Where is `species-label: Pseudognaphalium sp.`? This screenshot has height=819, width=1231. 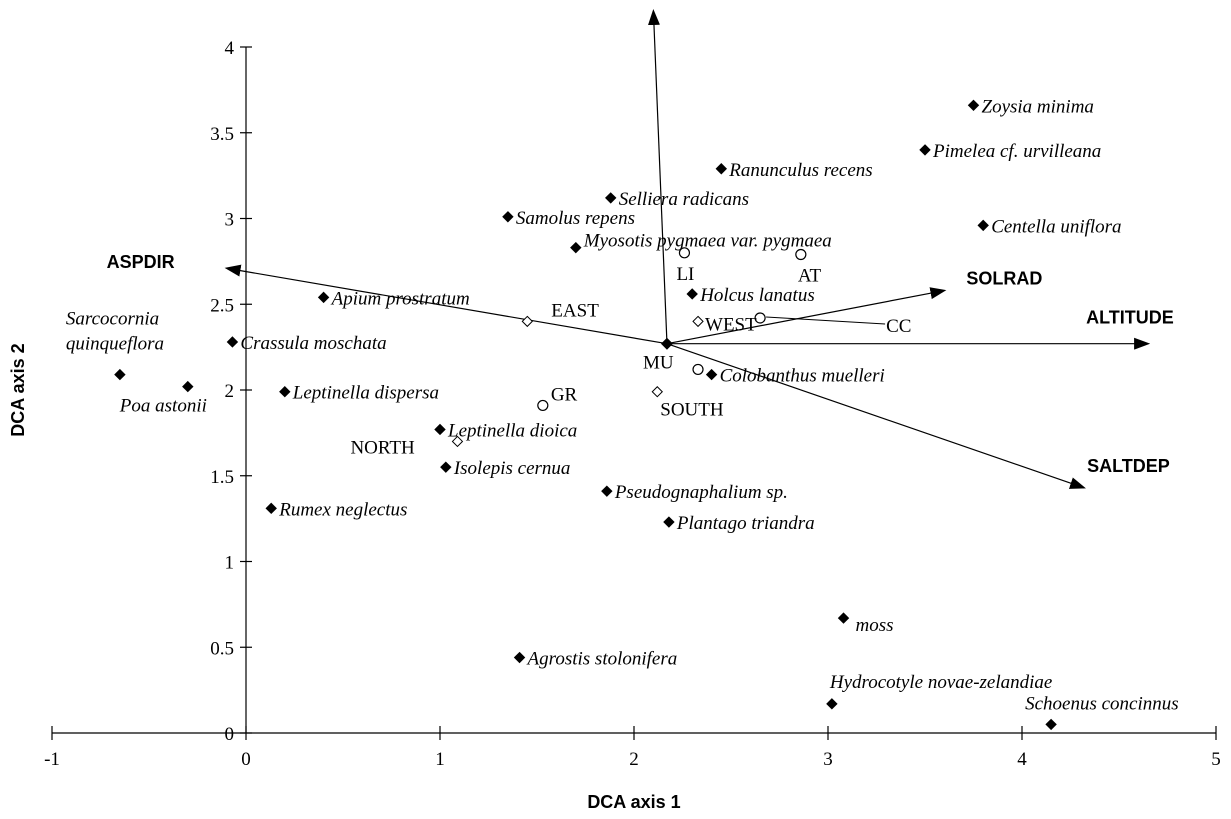
species-label: Pseudognaphalium sp. is located at coordinates (701, 492).